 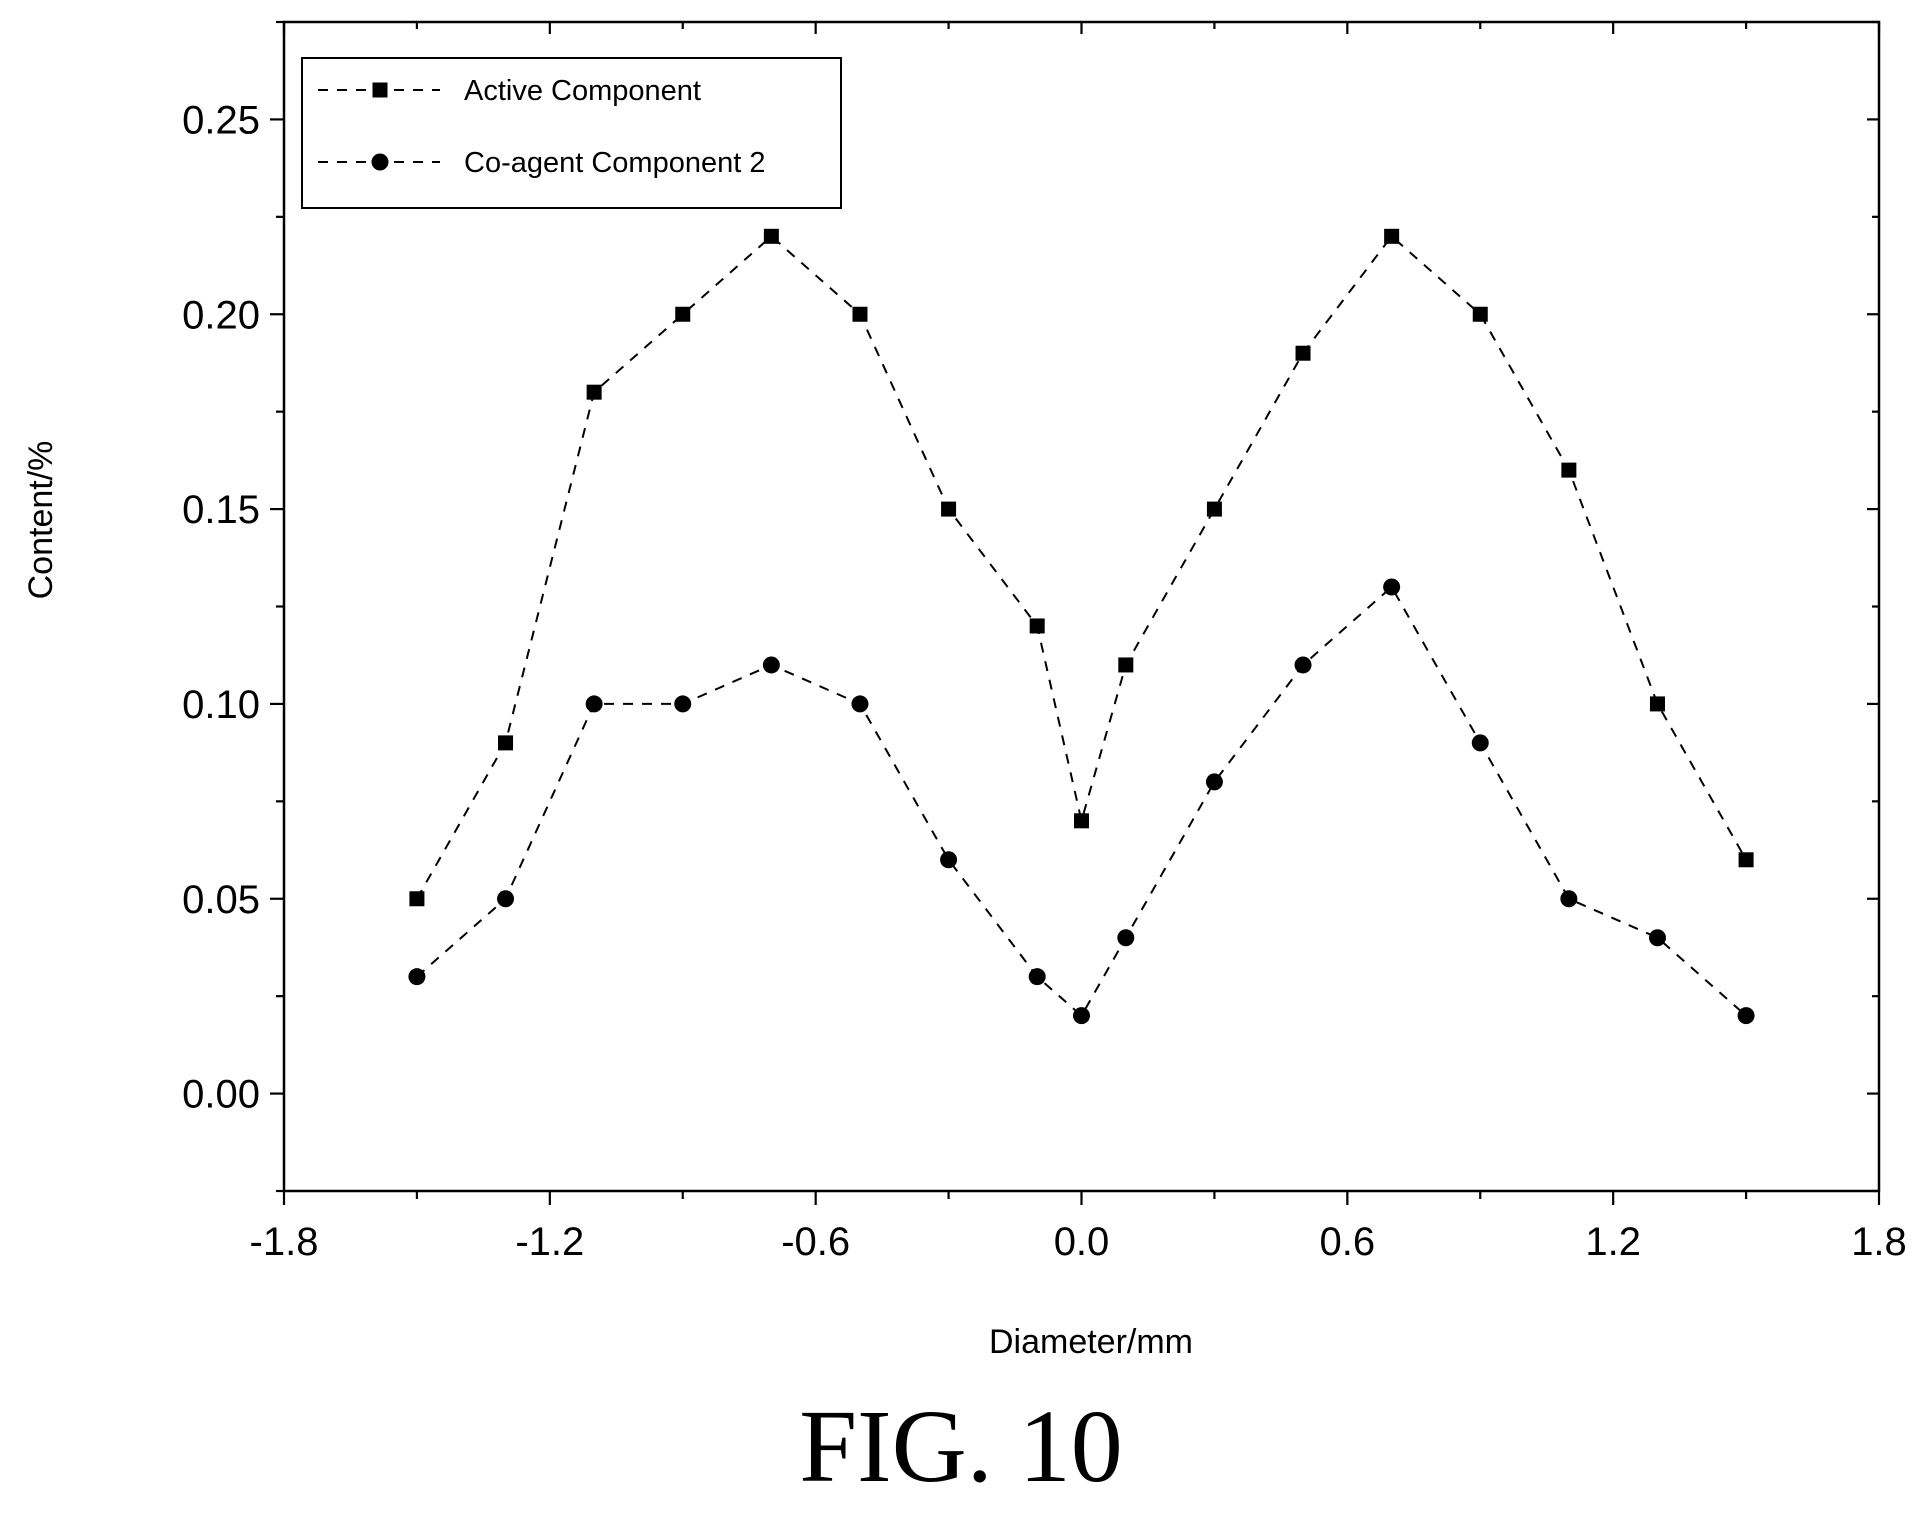 What do you see at coordinates (221, 900) in the screenshot?
I see `y-tick-label-1: 0.05` at bounding box center [221, 900].